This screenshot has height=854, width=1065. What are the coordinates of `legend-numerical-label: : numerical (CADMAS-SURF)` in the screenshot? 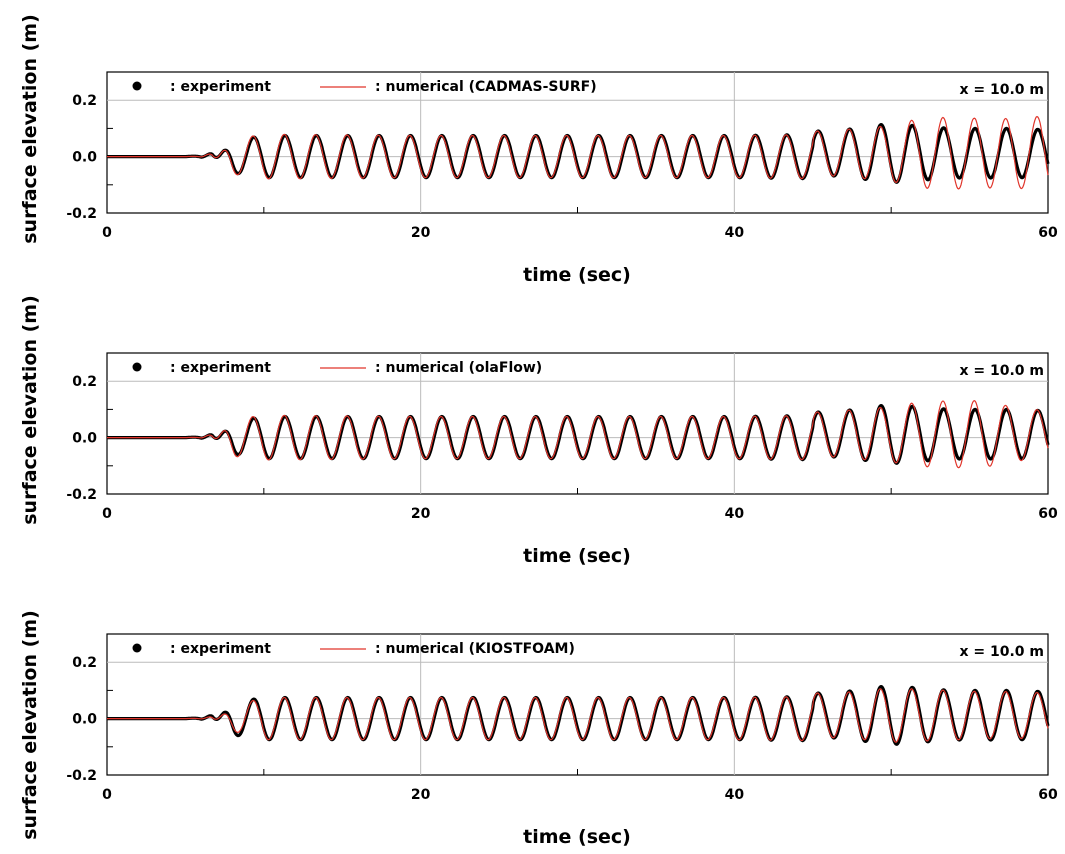 It's located at (486, 87).